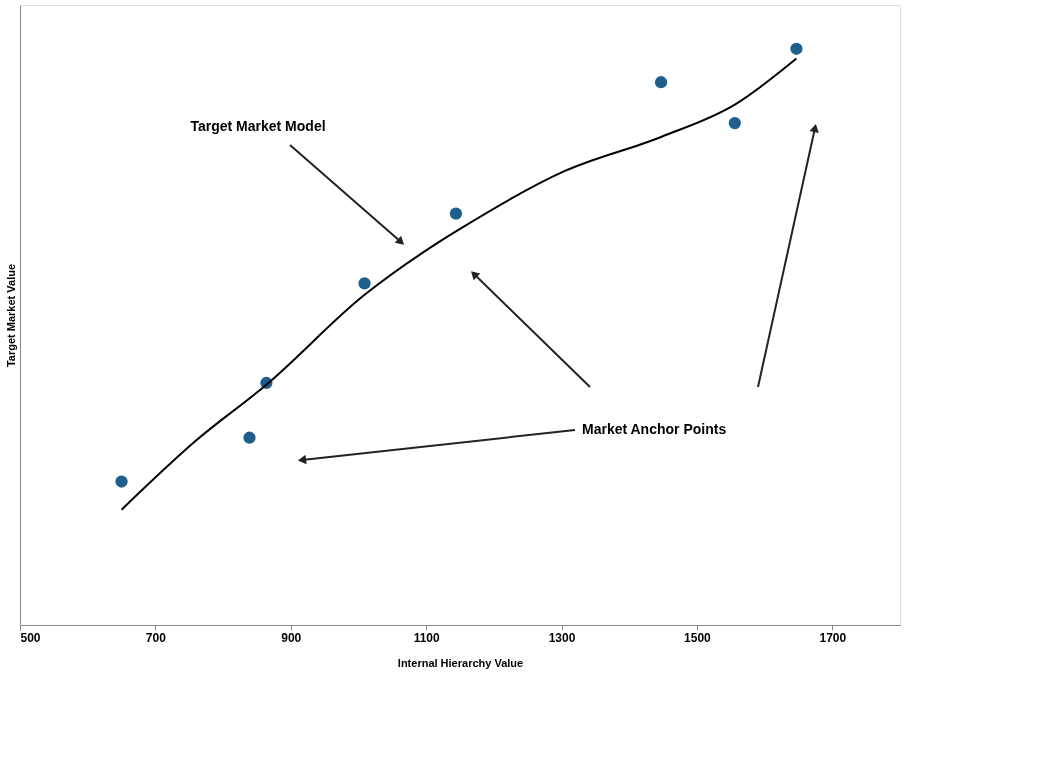  Describe the element at coordinates (258, 126) in the screenshot. I see `annotation: Target Market Model` at that location.